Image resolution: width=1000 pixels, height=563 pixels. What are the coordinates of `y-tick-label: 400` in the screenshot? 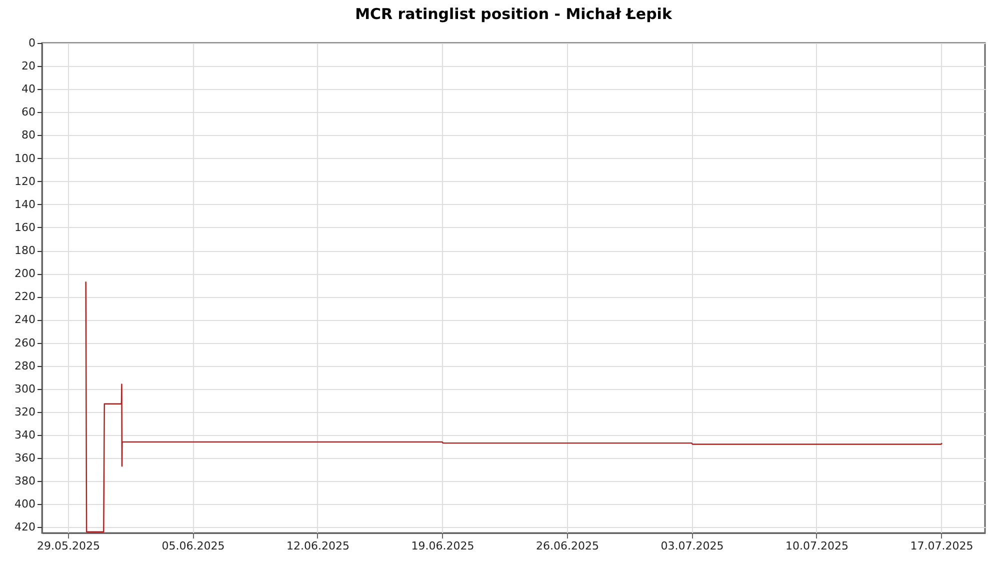 It's located at (25, 504).